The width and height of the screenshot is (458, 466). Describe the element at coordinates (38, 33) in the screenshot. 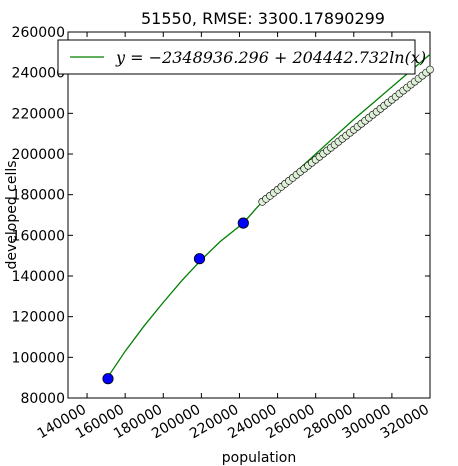

I see `y-tick-label: 260000` at that location.